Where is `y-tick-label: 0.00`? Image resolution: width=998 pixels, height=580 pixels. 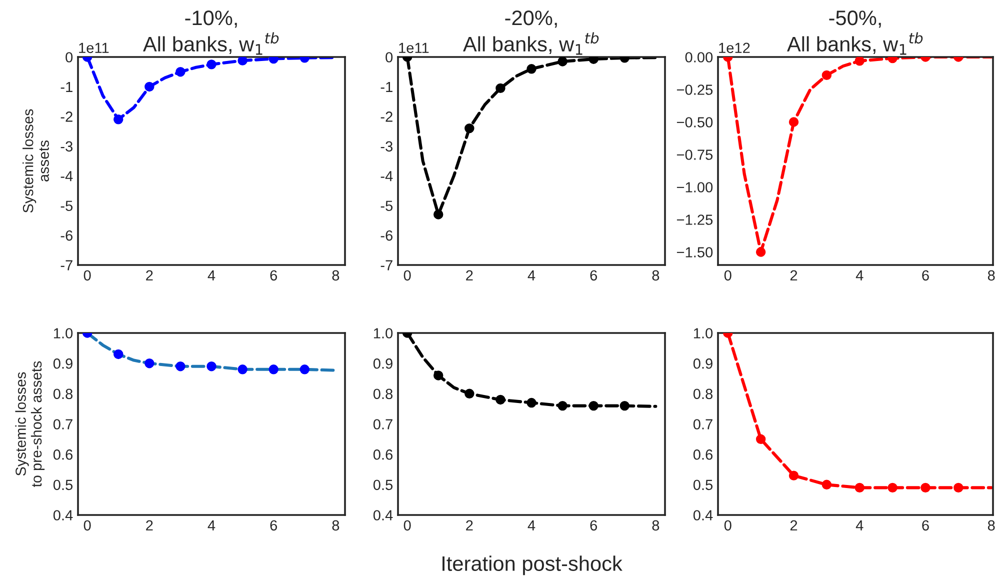
y-tick-label: 0.00 is located at coordinates (699, 57).